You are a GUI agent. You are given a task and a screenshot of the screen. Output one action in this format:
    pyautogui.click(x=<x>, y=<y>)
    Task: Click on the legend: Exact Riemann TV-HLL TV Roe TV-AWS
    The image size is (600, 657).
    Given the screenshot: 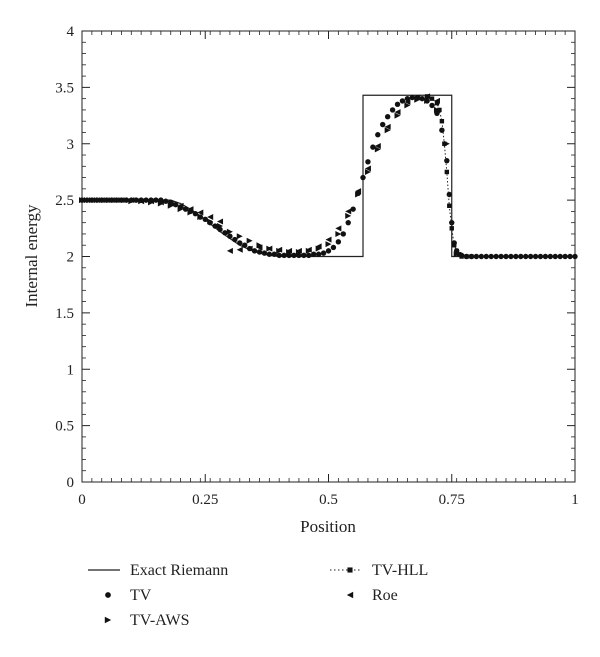 What is the action you would take?
    pyautogui.click(x=258, y=595)
    